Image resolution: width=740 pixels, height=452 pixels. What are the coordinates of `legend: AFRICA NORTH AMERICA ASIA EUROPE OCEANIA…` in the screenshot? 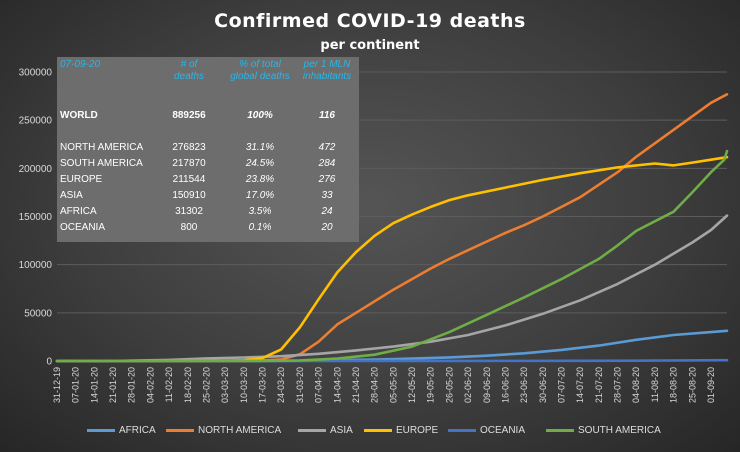 It's located at (370, 434).